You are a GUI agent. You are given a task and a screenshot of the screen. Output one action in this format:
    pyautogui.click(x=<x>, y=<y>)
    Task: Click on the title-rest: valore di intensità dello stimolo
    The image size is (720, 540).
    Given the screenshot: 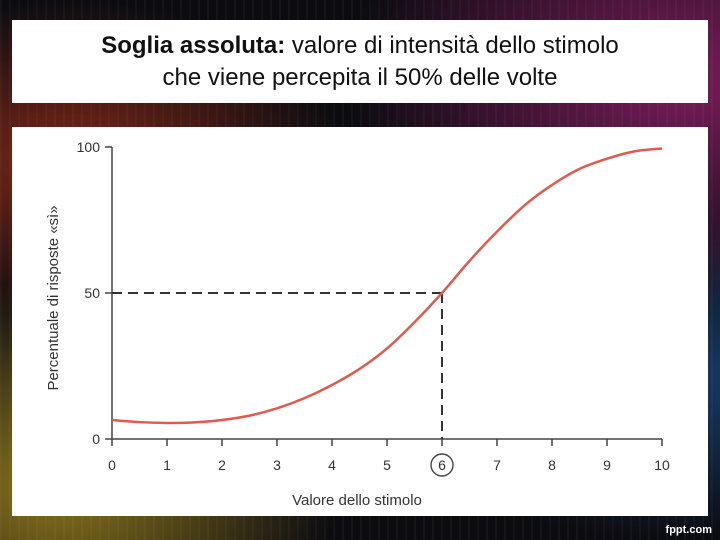 What is the action you would take?
    pyautogui.click(x=452, y=45)
    